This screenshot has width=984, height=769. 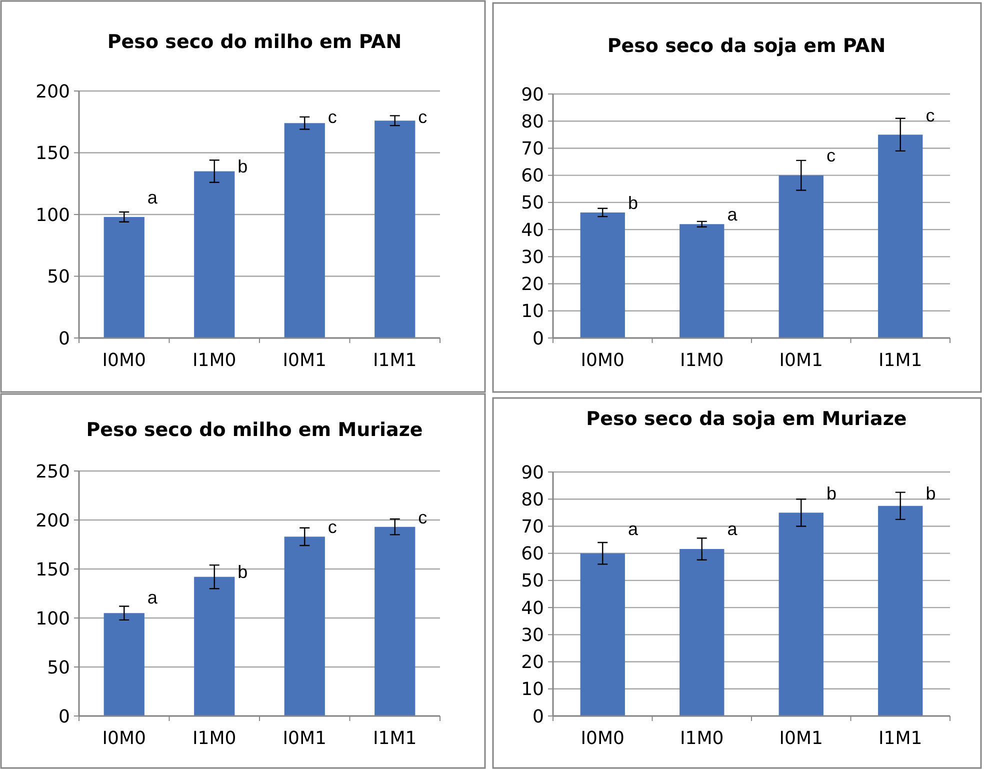 I want to click on chart-title: Peso seco da soja em Muriaze, so click(x=746, y=419).